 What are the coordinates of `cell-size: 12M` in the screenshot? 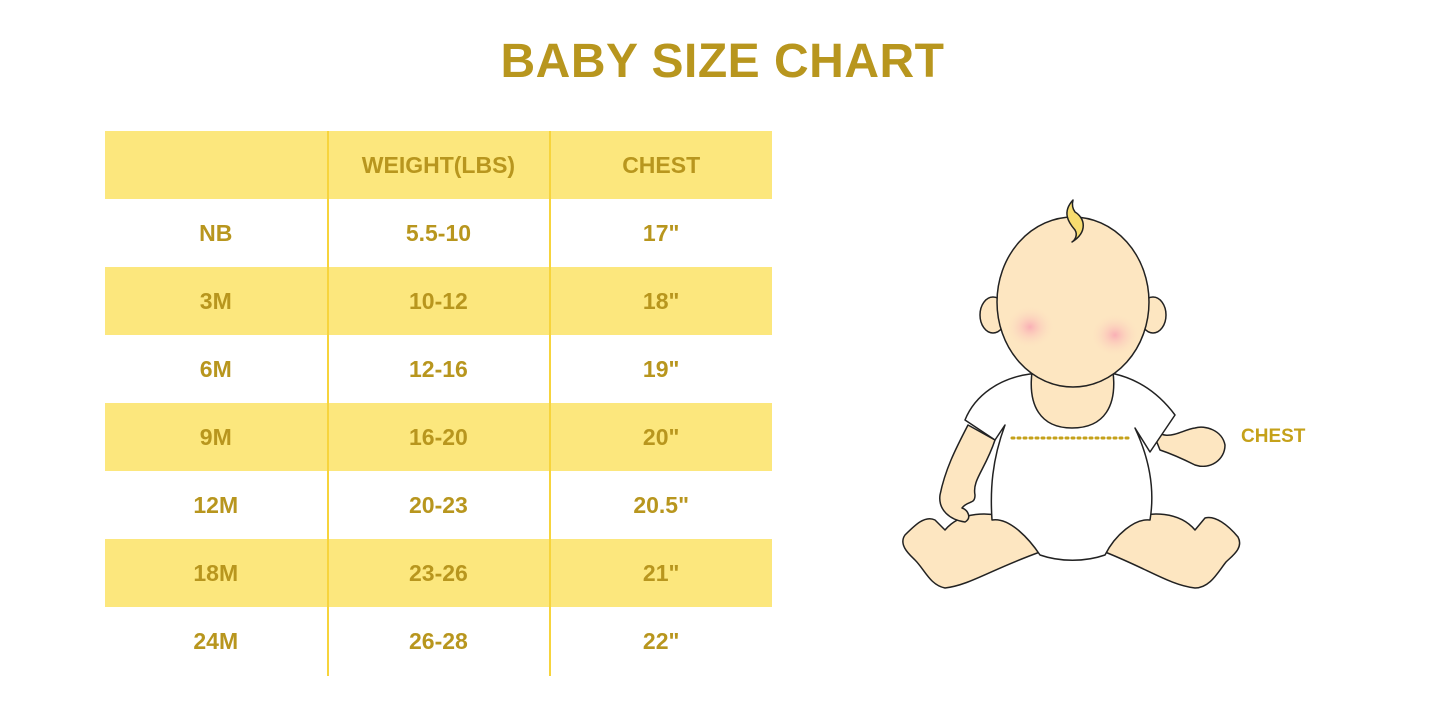 It's located at (216, 504).